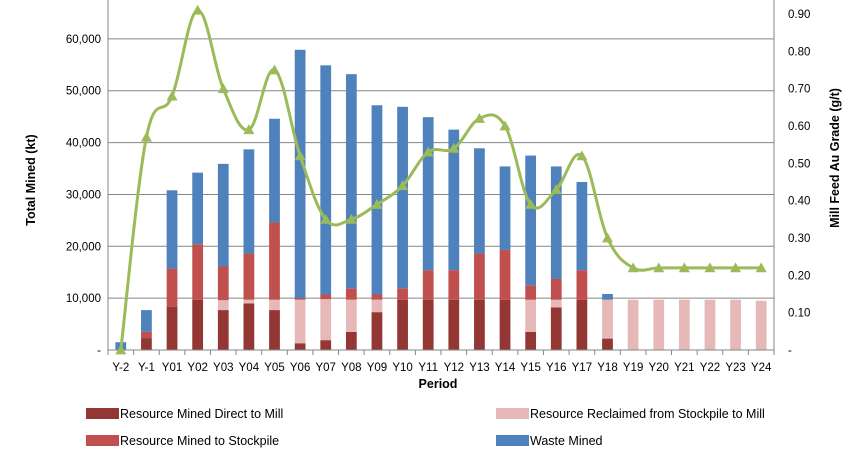 The width and height of the screenshot is (865, 454). What do you see at coordinates (198, 9) in the screenshot?
I see `grade-marker-Y02` at bounding box center [198, 9].